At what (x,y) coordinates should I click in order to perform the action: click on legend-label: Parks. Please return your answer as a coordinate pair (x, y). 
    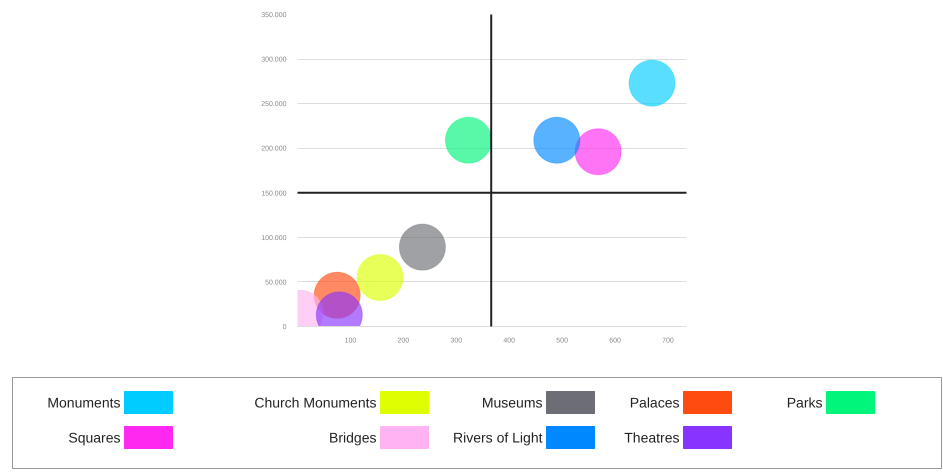
    Looking at the image, I should click on (804, 402).